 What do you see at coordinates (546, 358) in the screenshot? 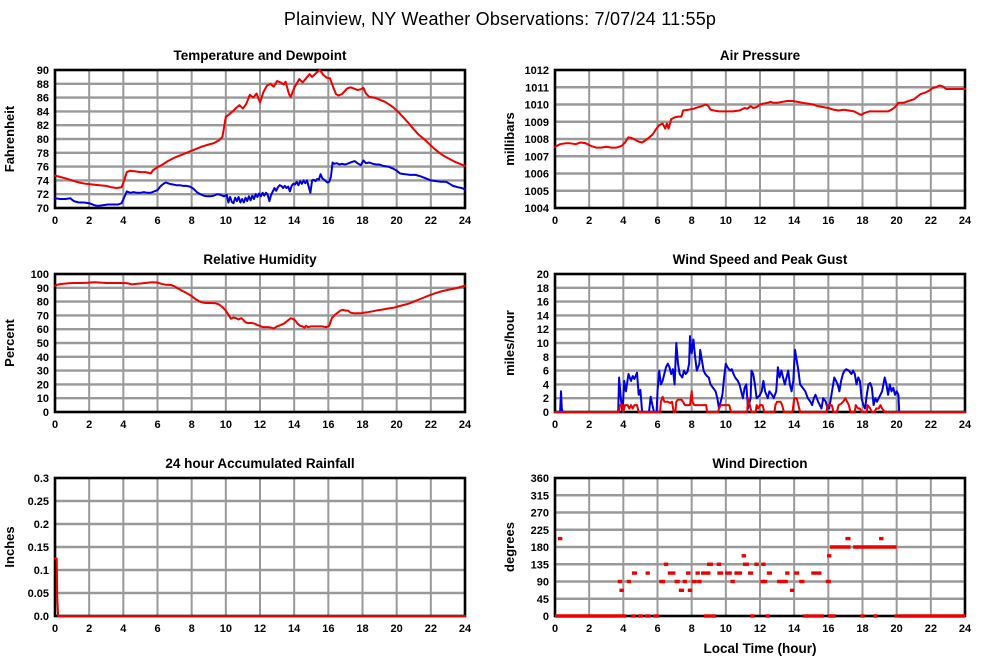
I see `y-tick-label: 8` at bounding box center [546, 358].